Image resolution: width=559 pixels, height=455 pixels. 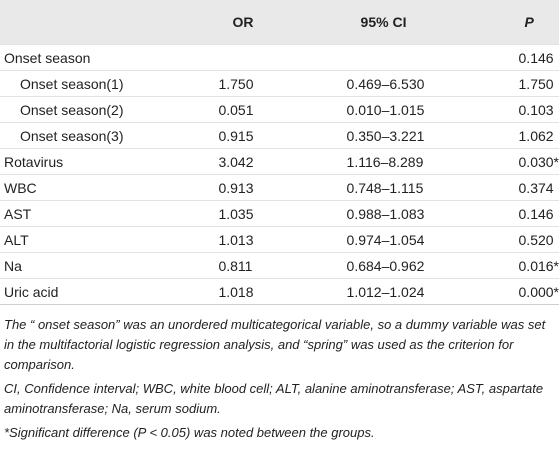 I want to click on table-row: AST 1.035 0.988–1.083 0.146, so click(x=279, y=213).